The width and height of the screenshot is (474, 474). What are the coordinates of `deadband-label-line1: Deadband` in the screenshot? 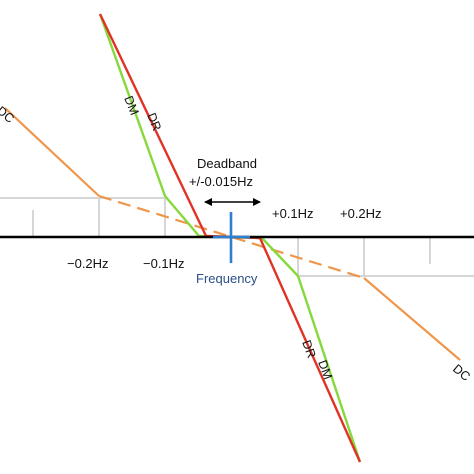 It's located at (227, 163).